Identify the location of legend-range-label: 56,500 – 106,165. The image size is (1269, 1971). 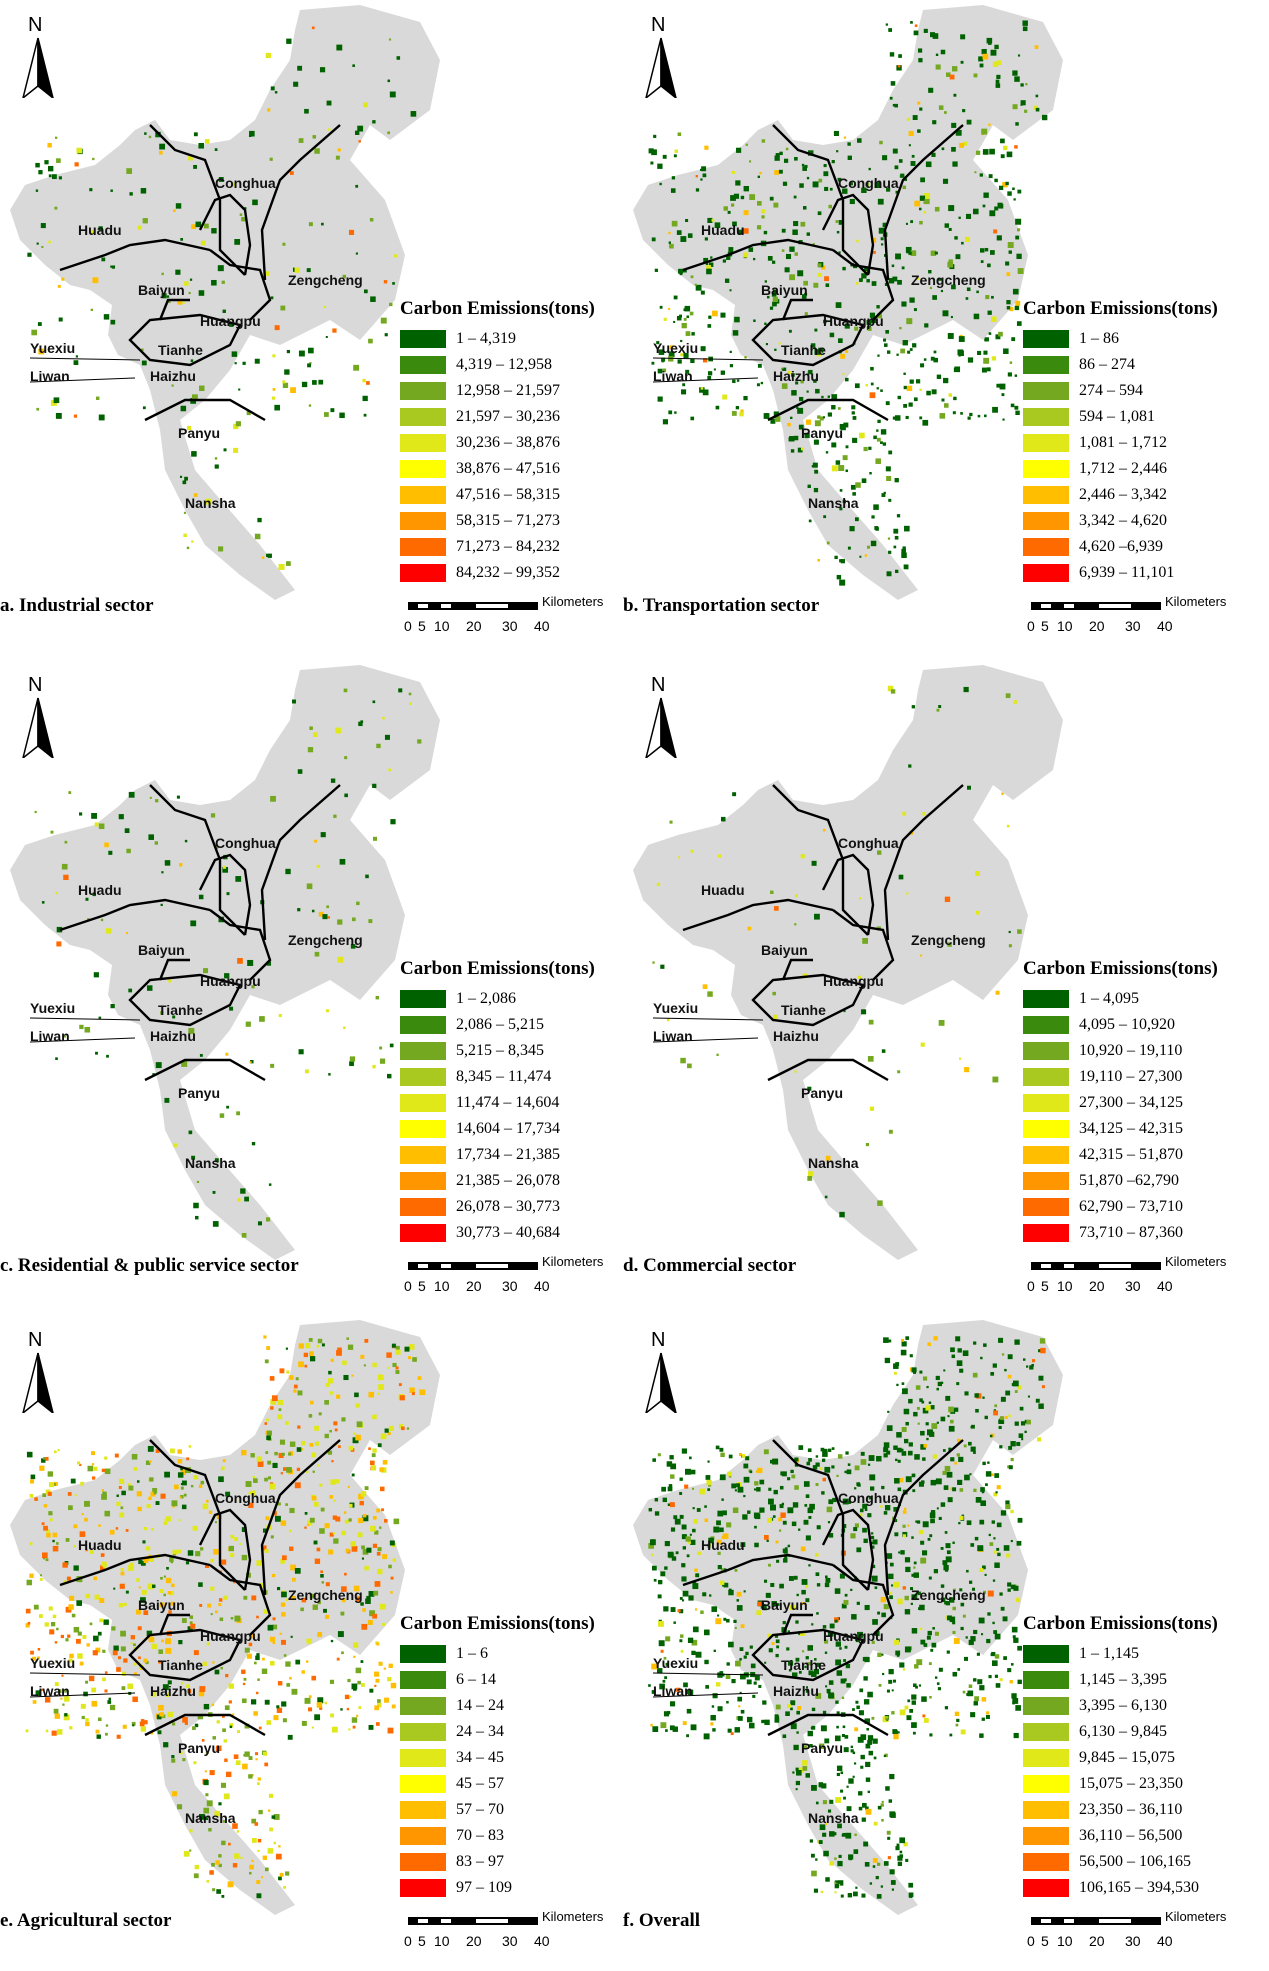
(1135, 1861).